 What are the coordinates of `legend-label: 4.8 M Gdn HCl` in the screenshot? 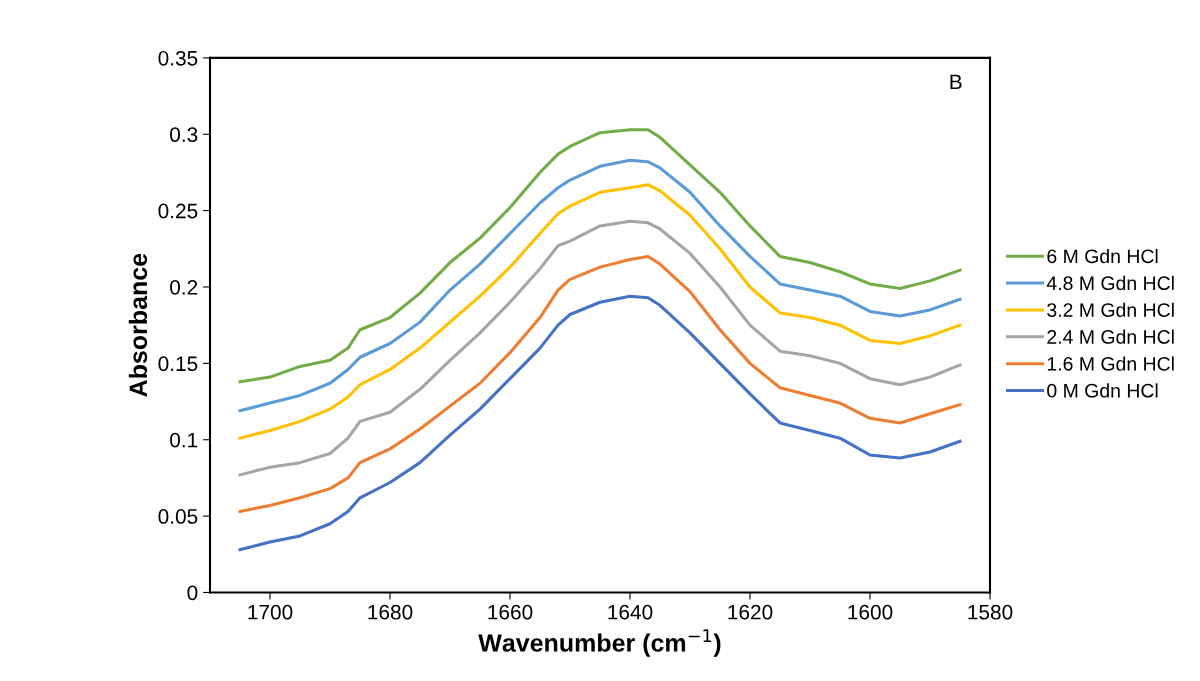 It's located at (1110, 283).